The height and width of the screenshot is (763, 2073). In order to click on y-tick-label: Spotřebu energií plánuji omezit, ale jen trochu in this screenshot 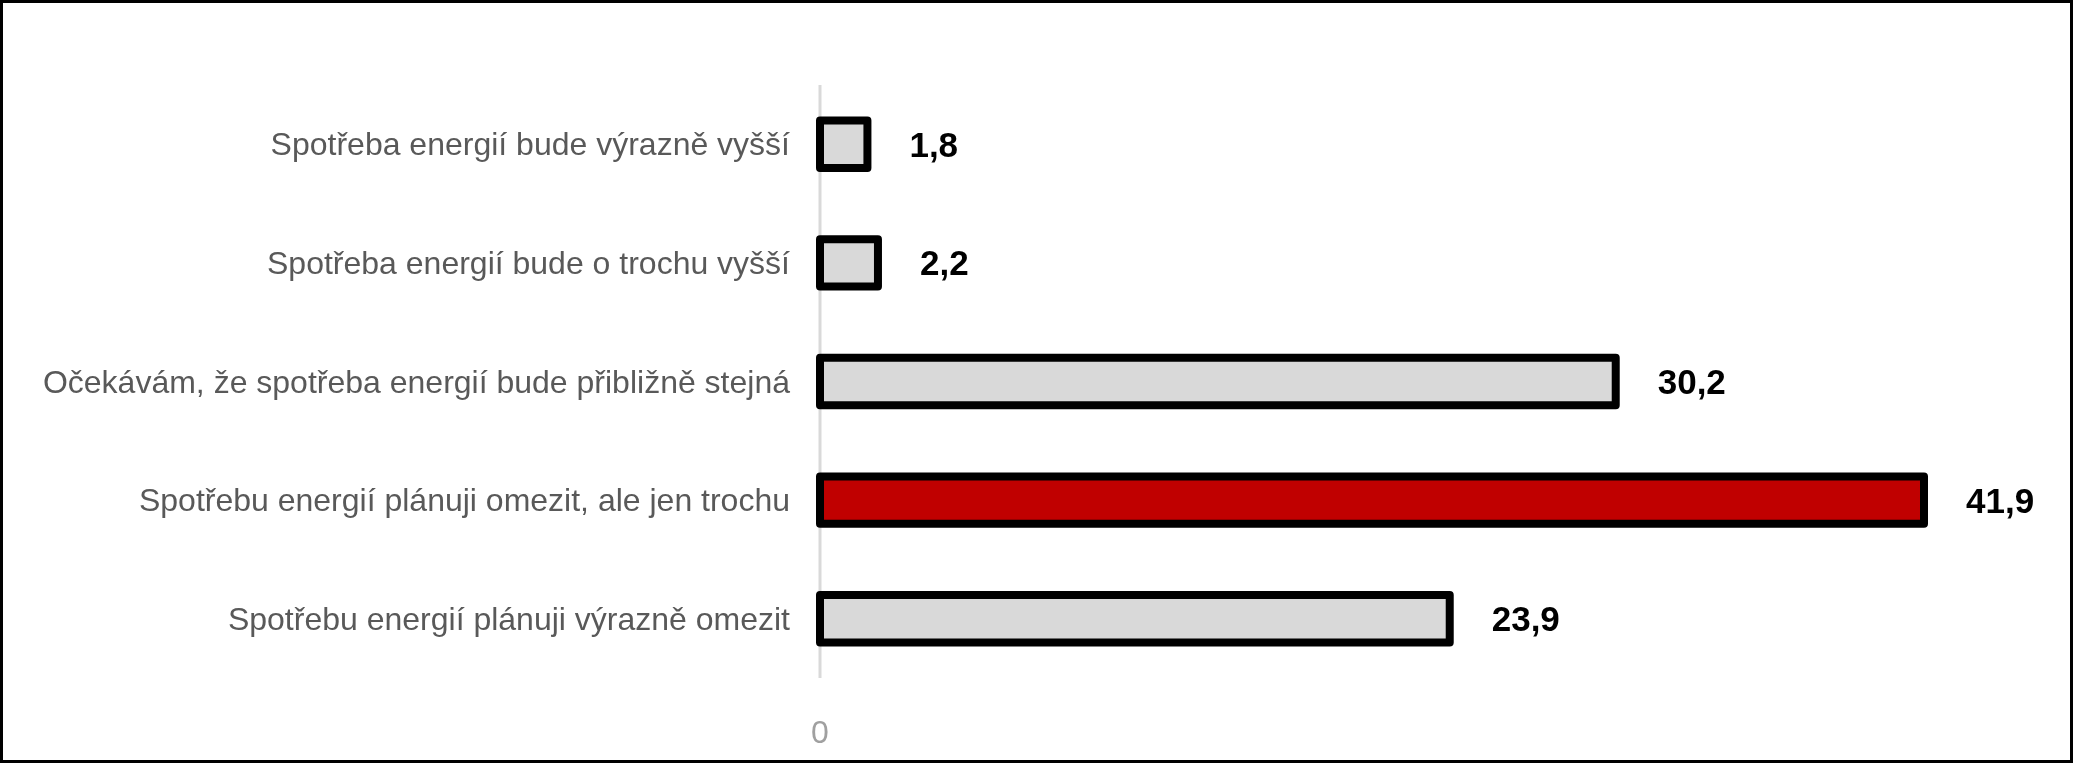, I will do `click(464, 500)`.